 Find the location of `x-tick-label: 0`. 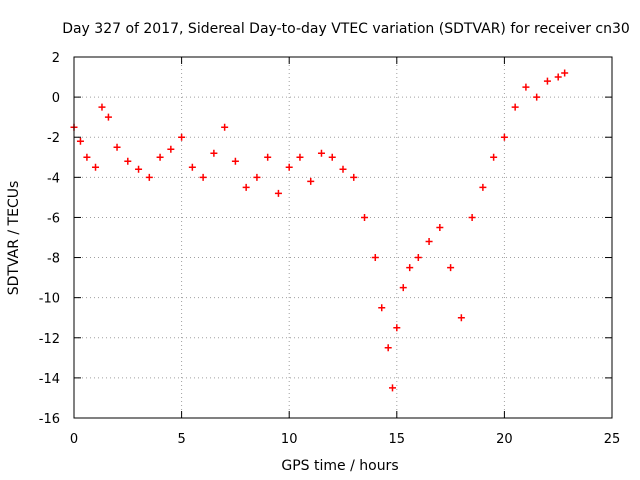

x-tick-label: 0 is located at coordinates (74, 439).